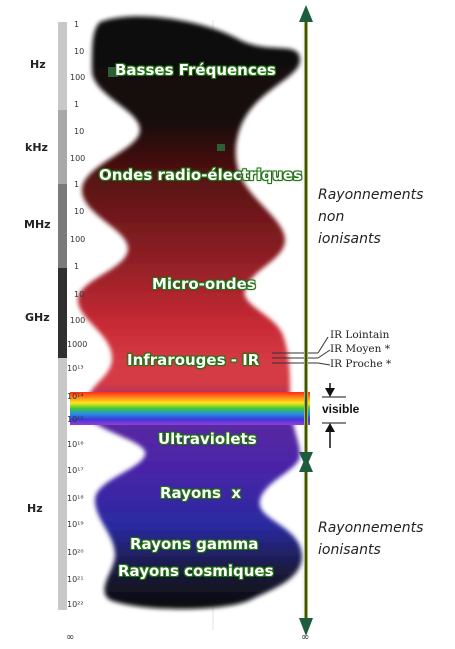  Describe the element at coordinates (75, 552) in the screenshot. I see `tick-label: 10²⁰` at that location.